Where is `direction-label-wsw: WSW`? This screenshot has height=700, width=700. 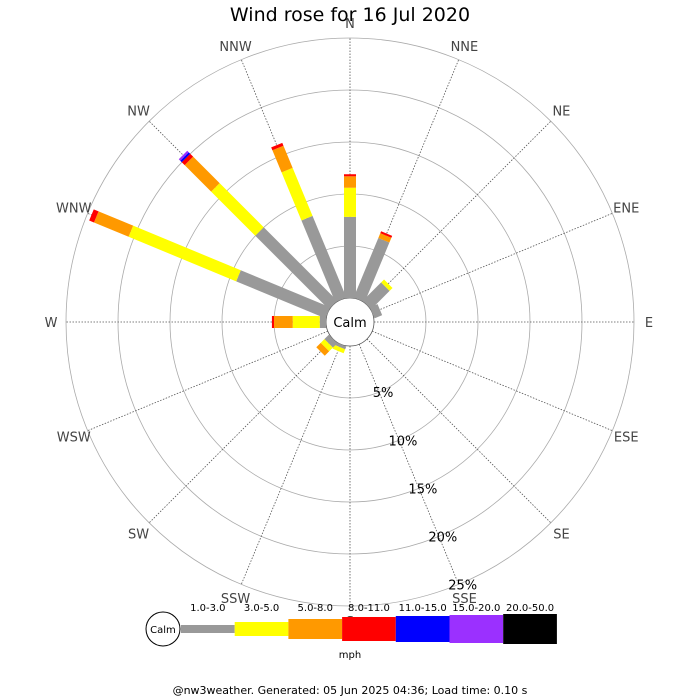 direction-label-wsw: WSW is located at coordinates (74, 437).